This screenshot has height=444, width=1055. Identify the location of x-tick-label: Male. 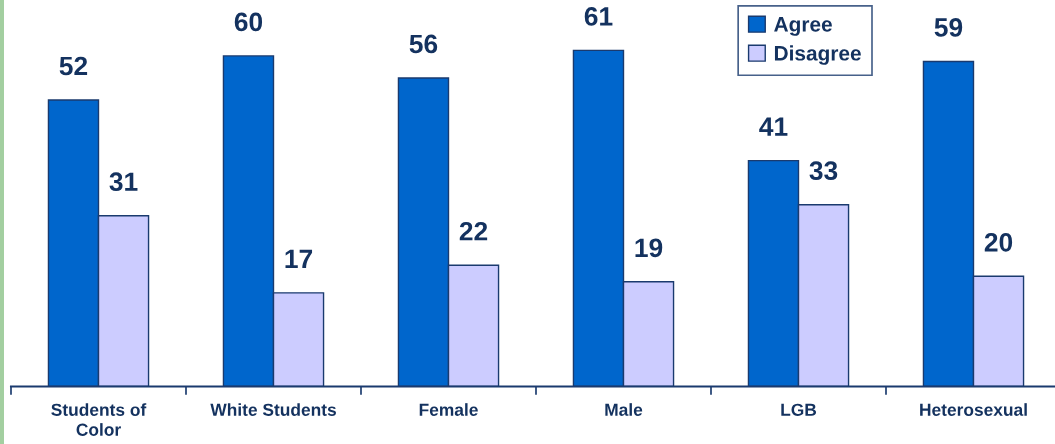
(624, 409).